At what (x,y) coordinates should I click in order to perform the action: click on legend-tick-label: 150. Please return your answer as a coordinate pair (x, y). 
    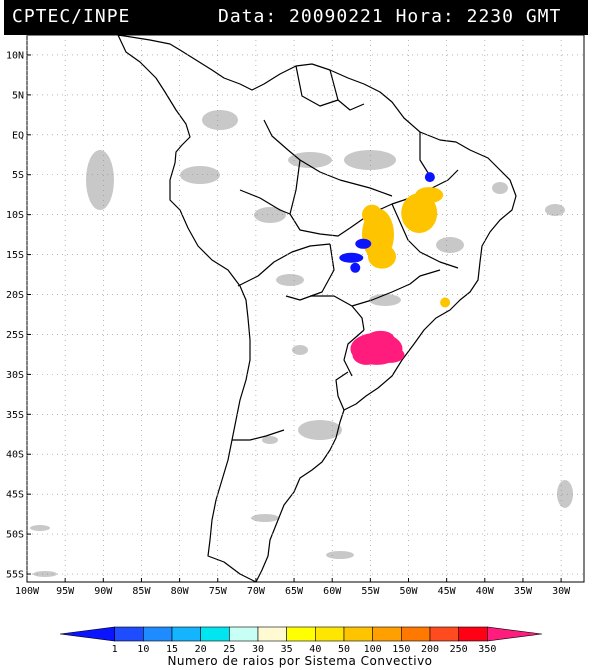
    Looking at the image, I should click on (401, 649).